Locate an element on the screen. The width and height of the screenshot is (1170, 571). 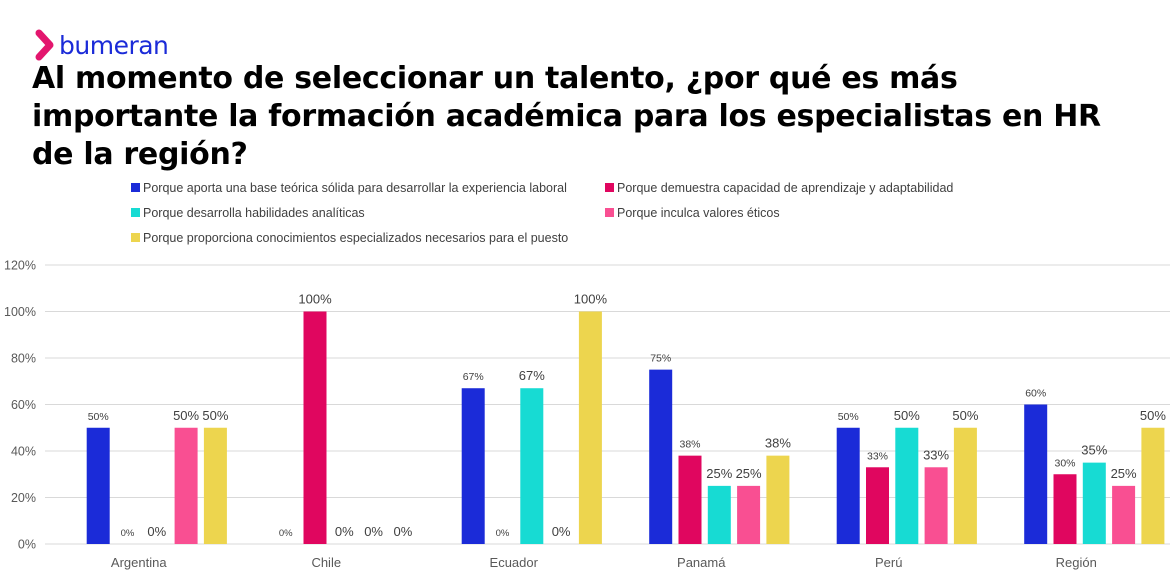
legend-label: Porque inculca valores éticos is located at coordinates (698, 213).